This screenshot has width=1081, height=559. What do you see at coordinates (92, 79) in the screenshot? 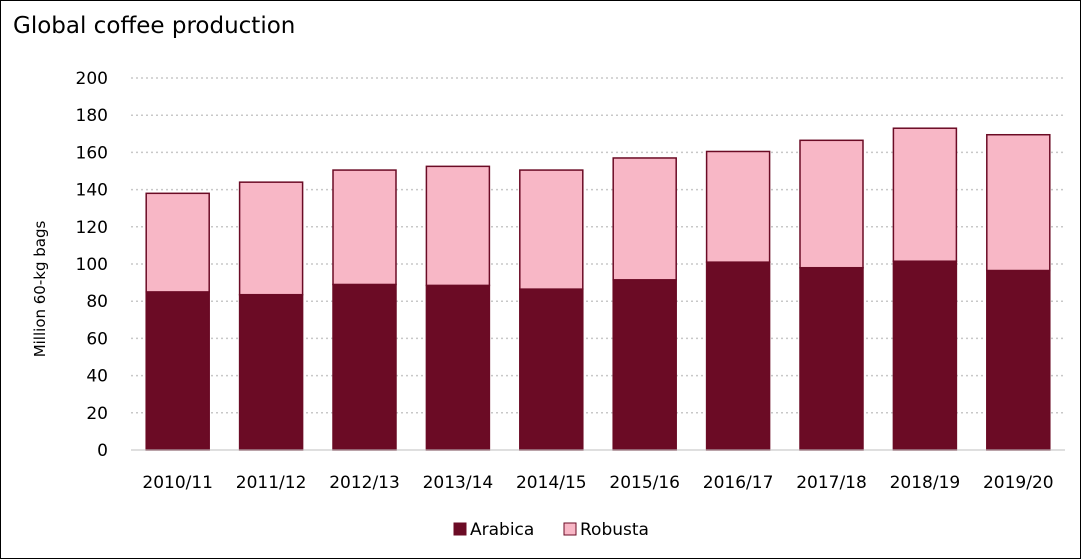
I see `y-tick-label: 200` at bounding box center [92, 79].